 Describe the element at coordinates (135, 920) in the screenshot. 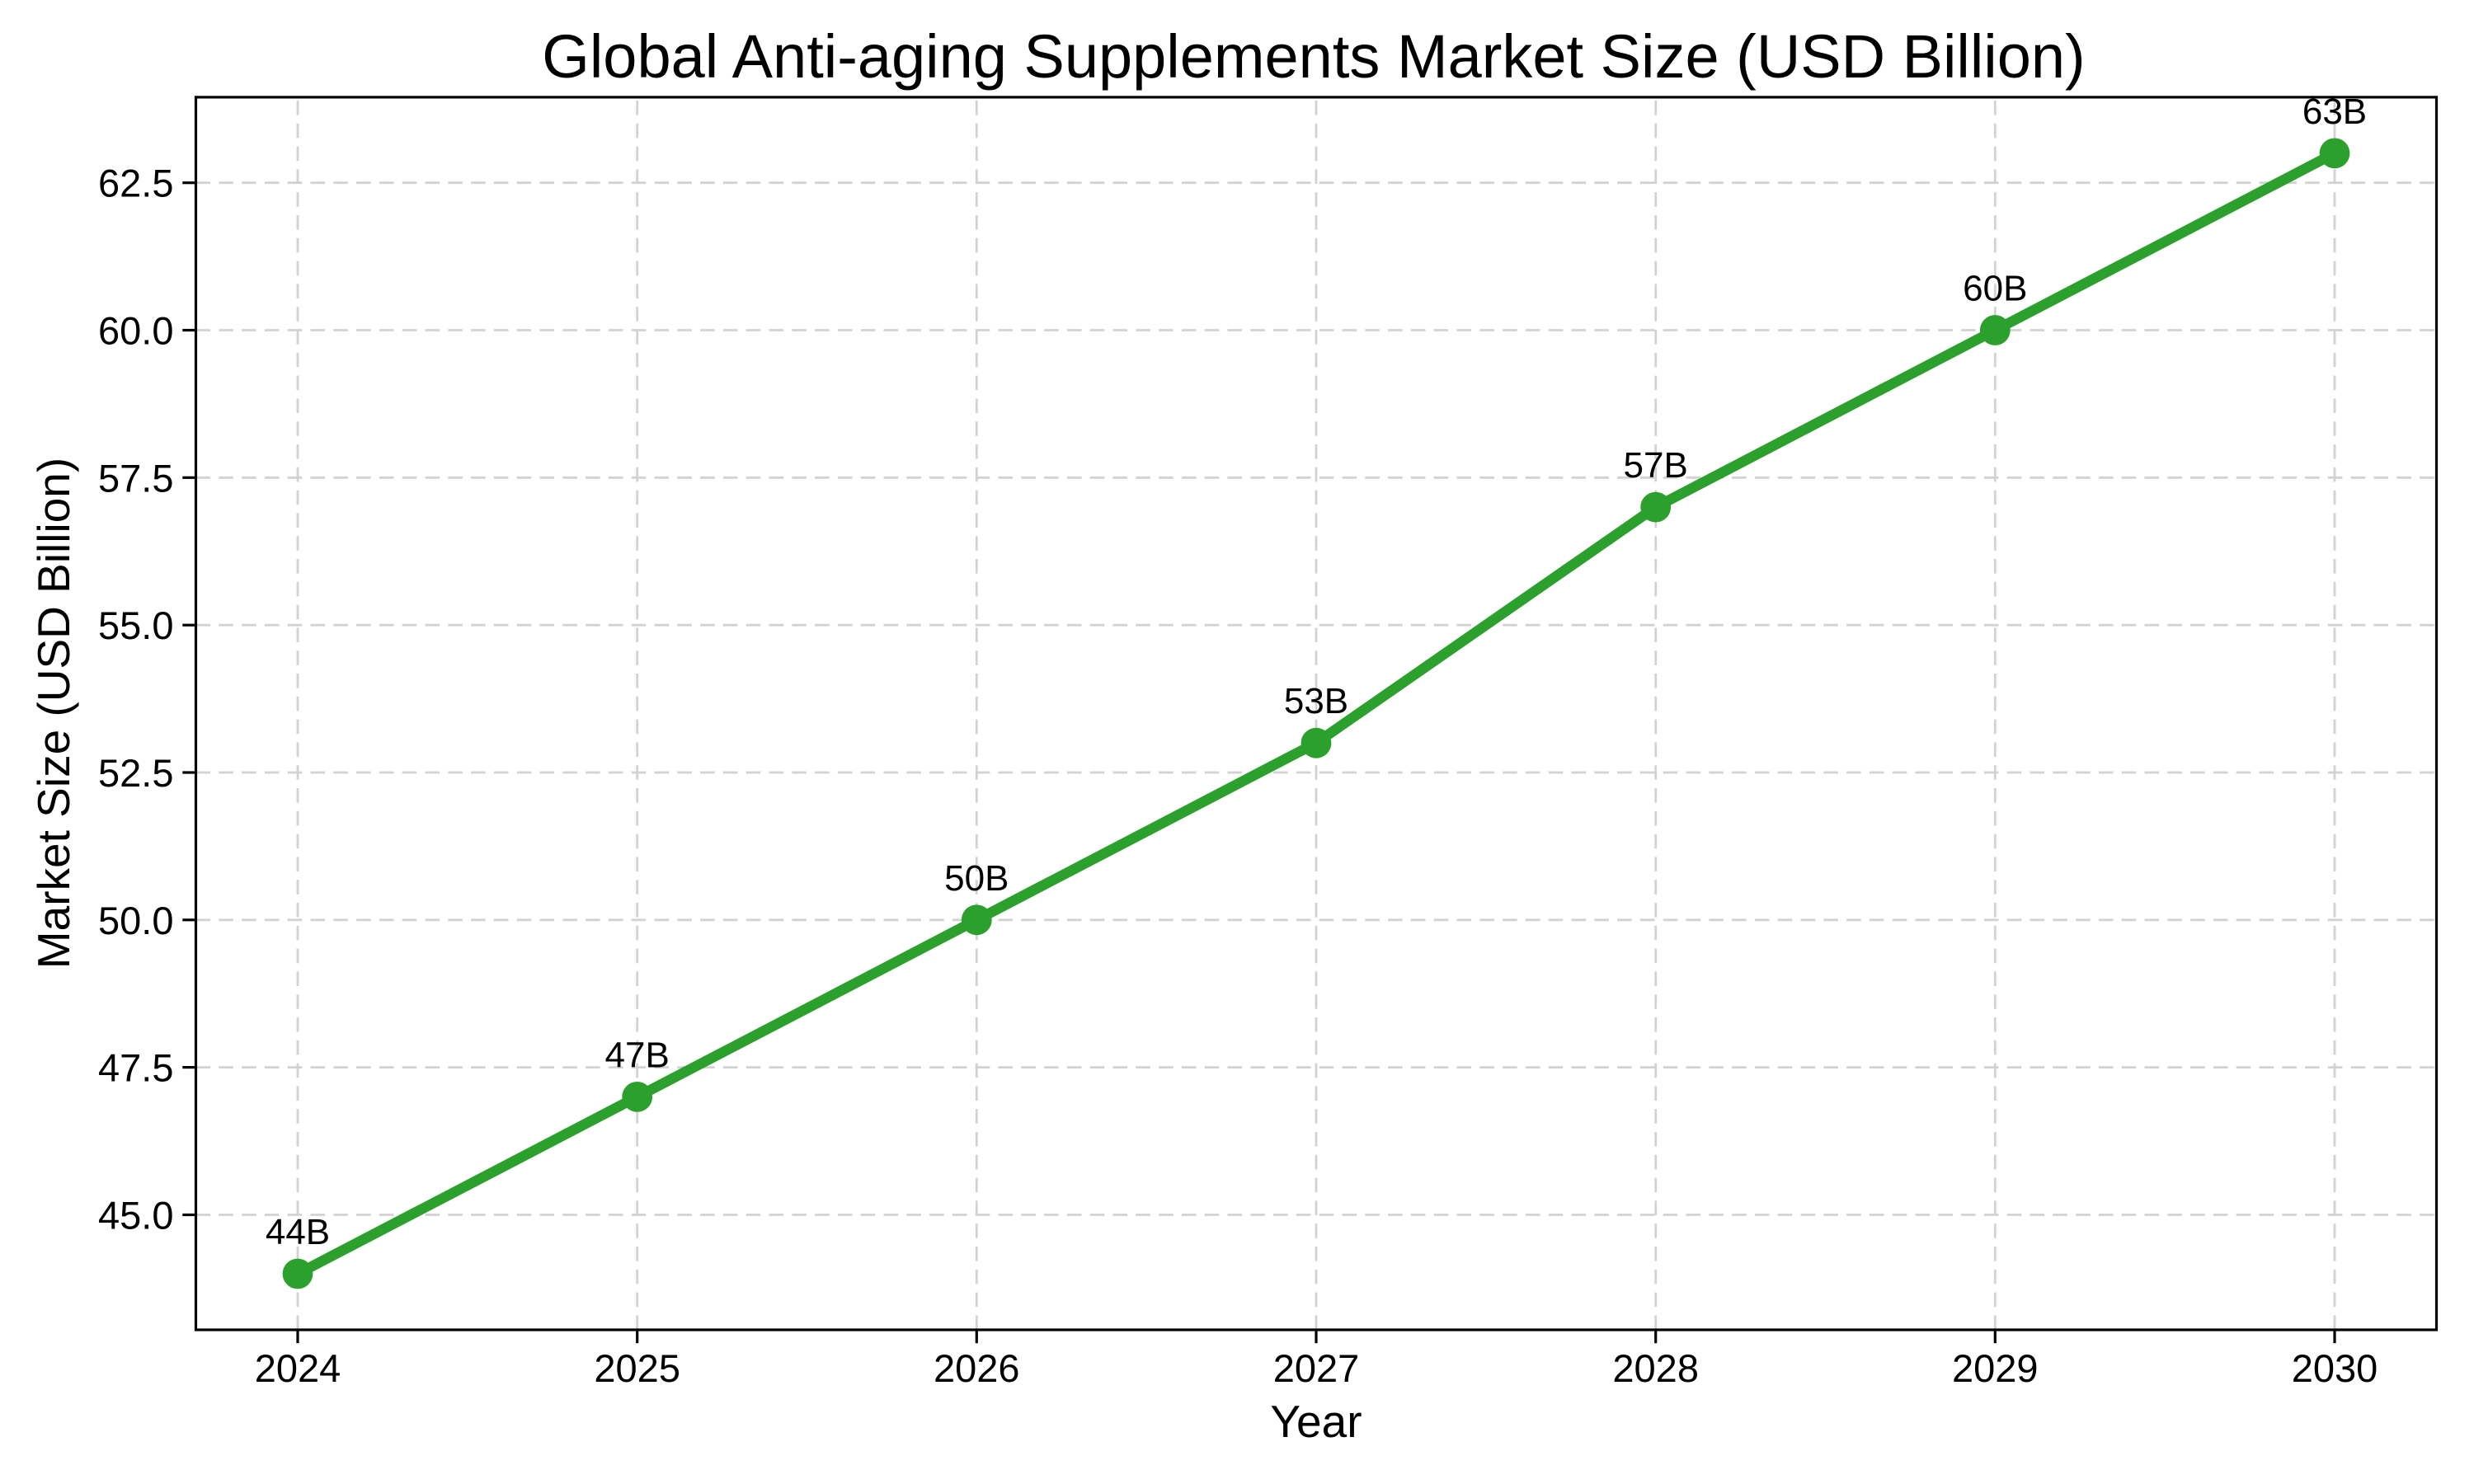

I see `svg-text: 50.0` at that location.